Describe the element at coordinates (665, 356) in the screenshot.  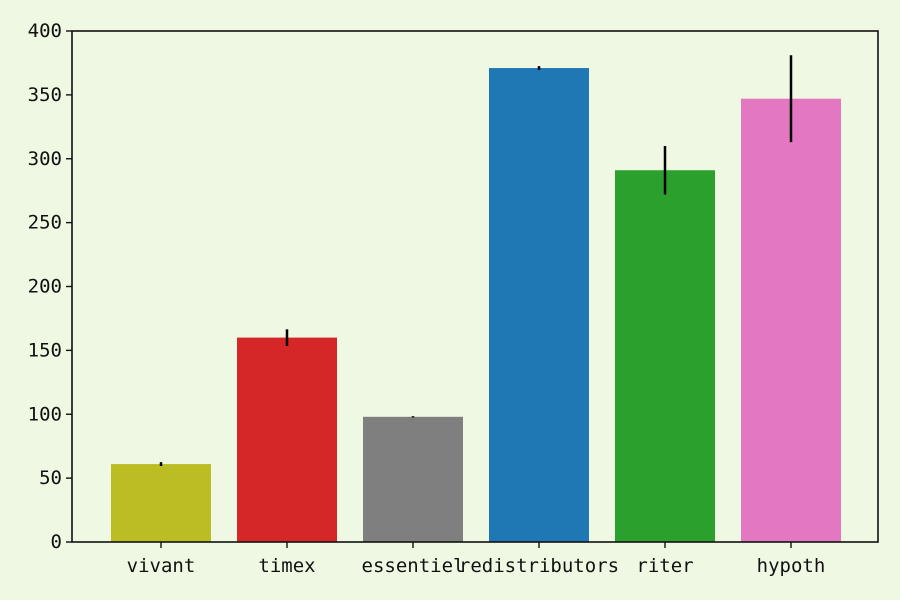
I see `bar-riter` at that location.